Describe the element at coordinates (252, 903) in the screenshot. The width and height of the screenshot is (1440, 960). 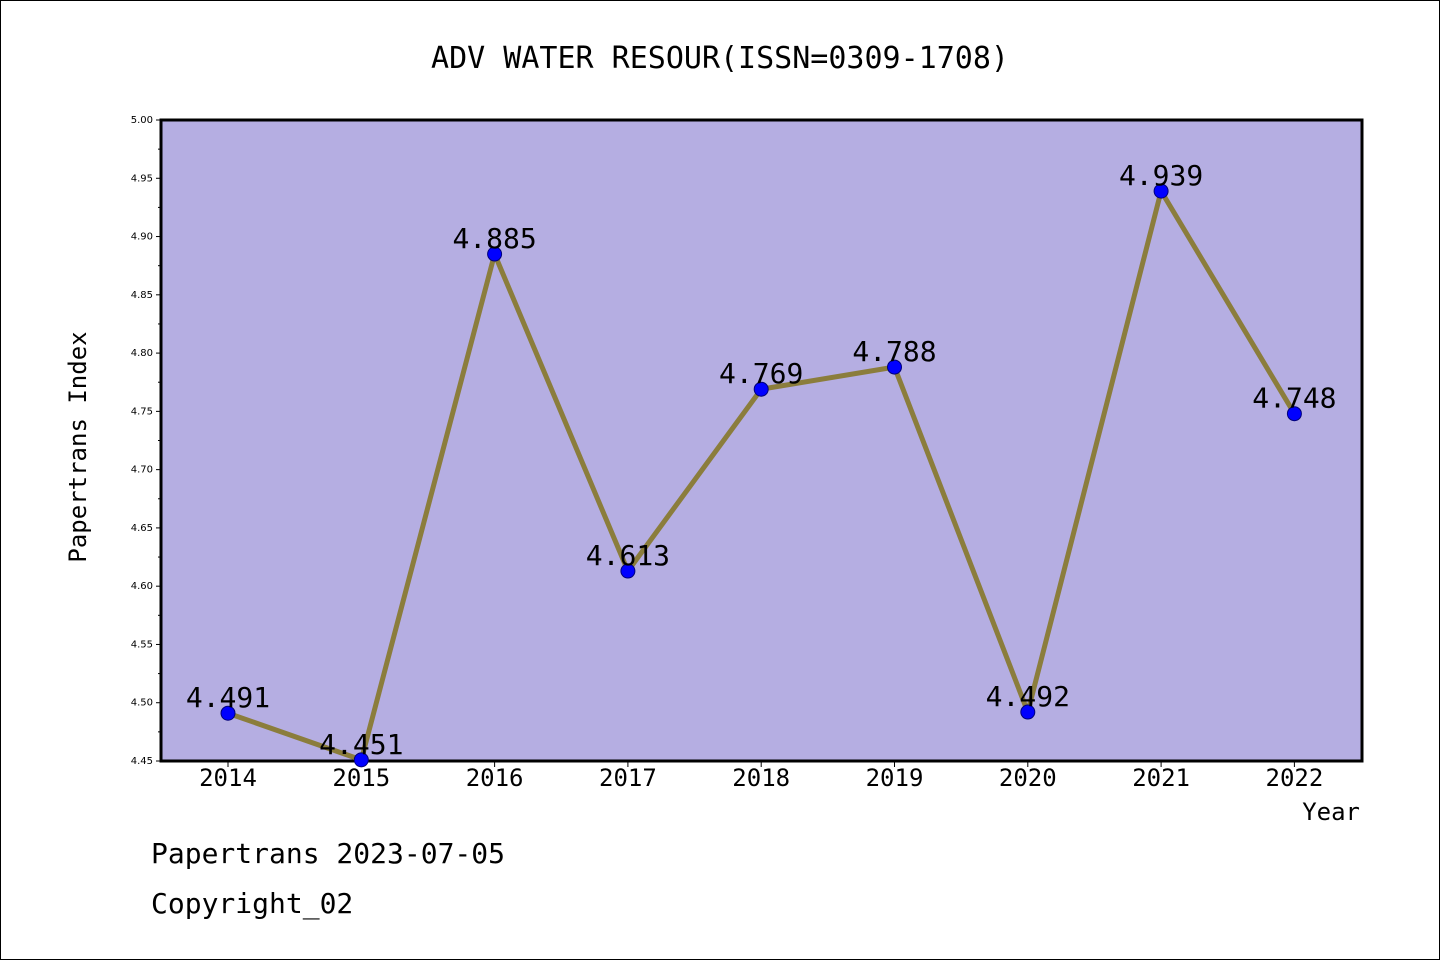
I see `footer-copyright: Copyright_02` at that location.